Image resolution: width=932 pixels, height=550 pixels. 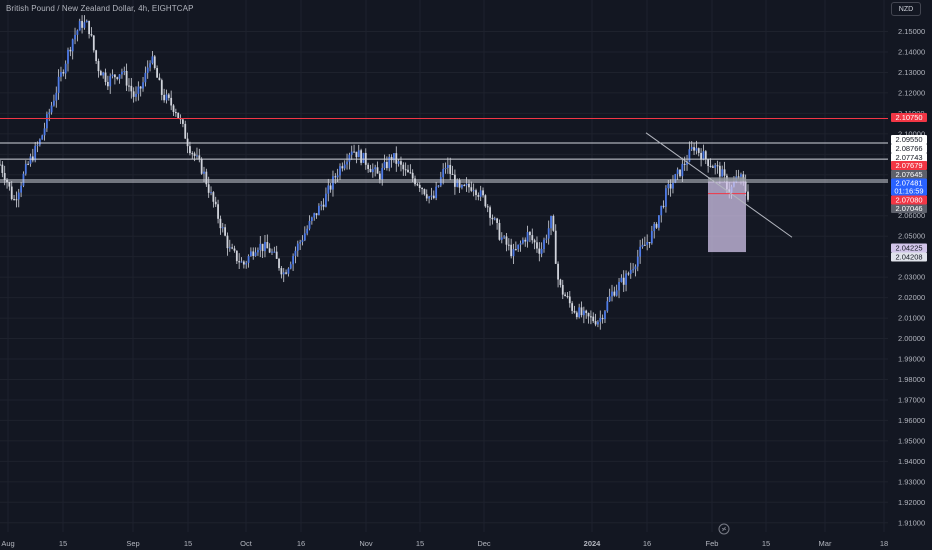 What do you see at coordinates (444, 150) in the screenshot?
I see `horizontal-levels` at bounding box center [444, 150].